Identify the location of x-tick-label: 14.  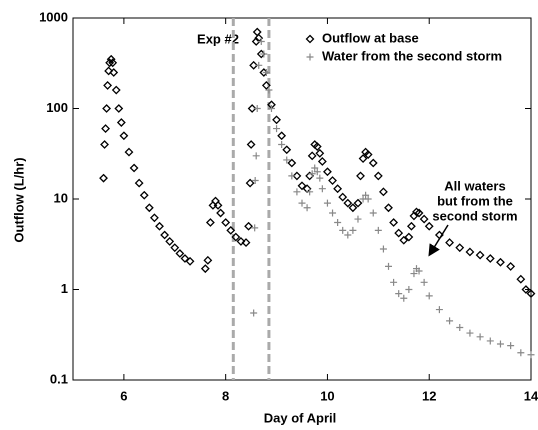
(531, 395).